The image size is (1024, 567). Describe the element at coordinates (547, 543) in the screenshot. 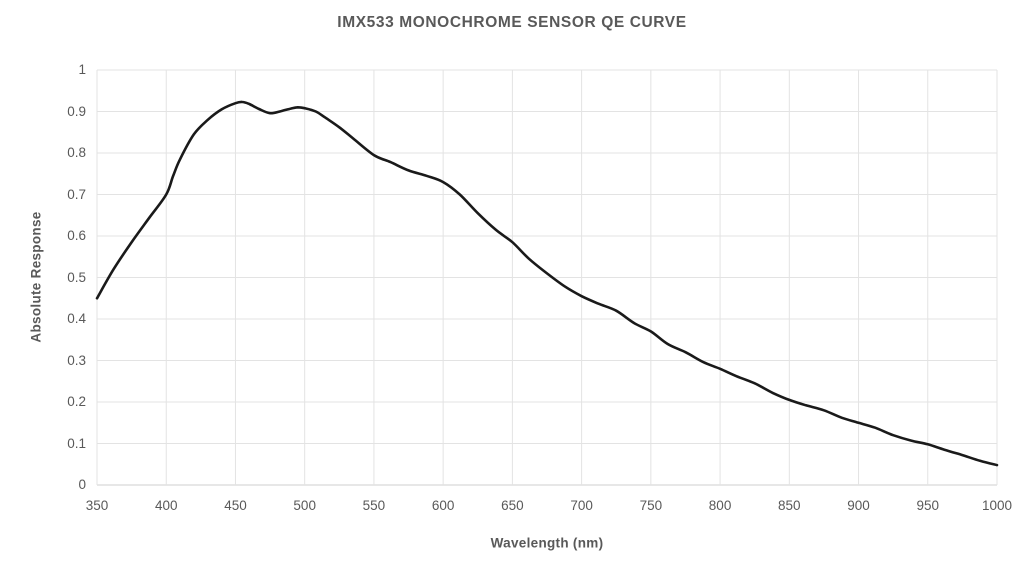

I see `x-axis-title: Wavelength (nm)` at that location.